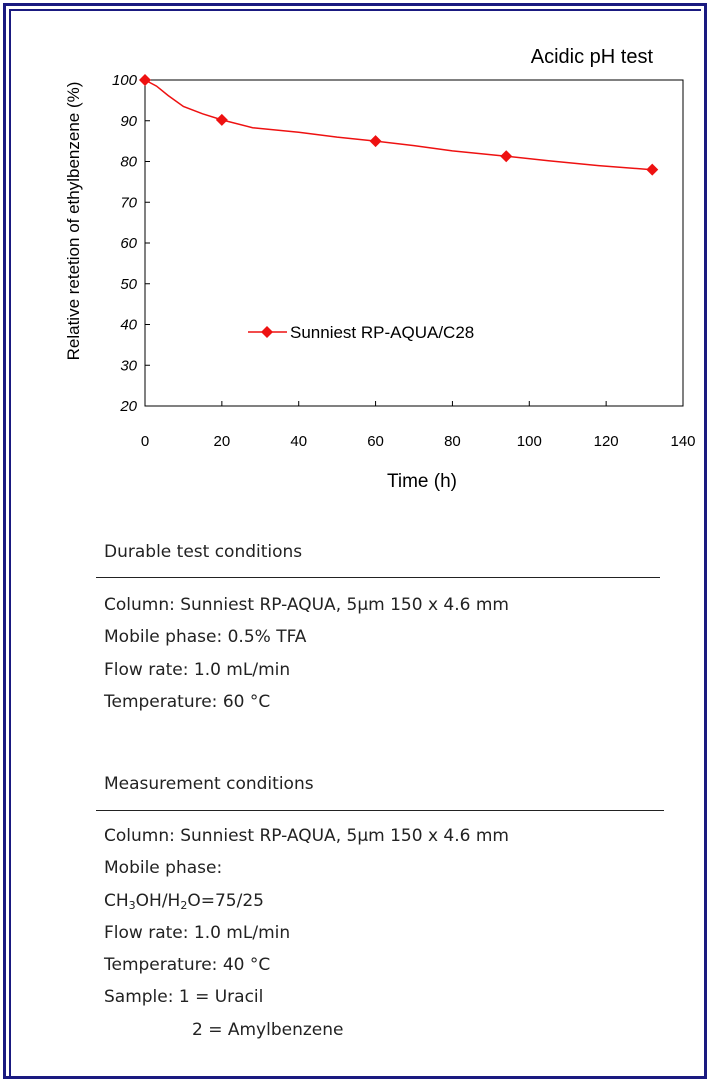  What do you see at coordinates (125, 80) in the screenshot?
I see `y-tick-label: 100` at bounding box center [125, 80].